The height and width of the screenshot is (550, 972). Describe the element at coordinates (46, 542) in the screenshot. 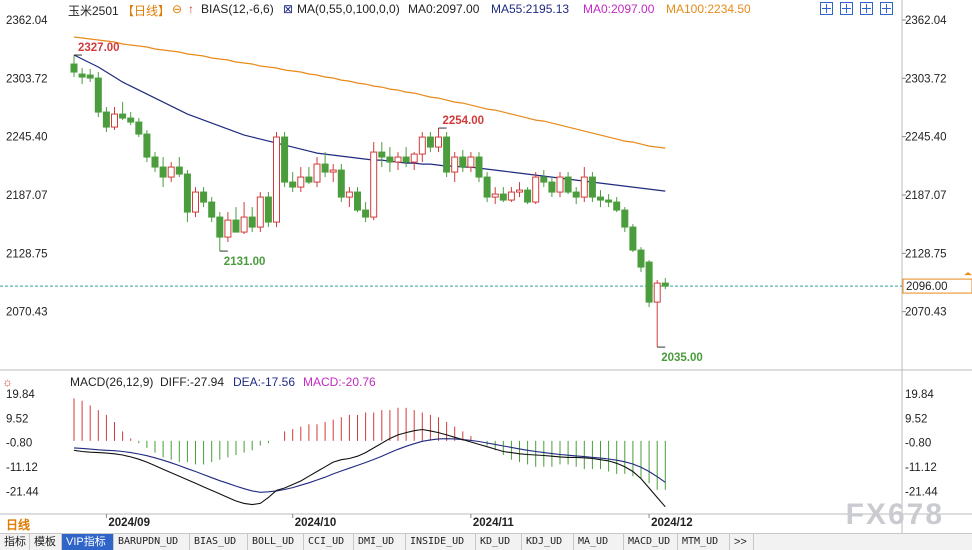

I see `tab-模板: 模板` at that location.